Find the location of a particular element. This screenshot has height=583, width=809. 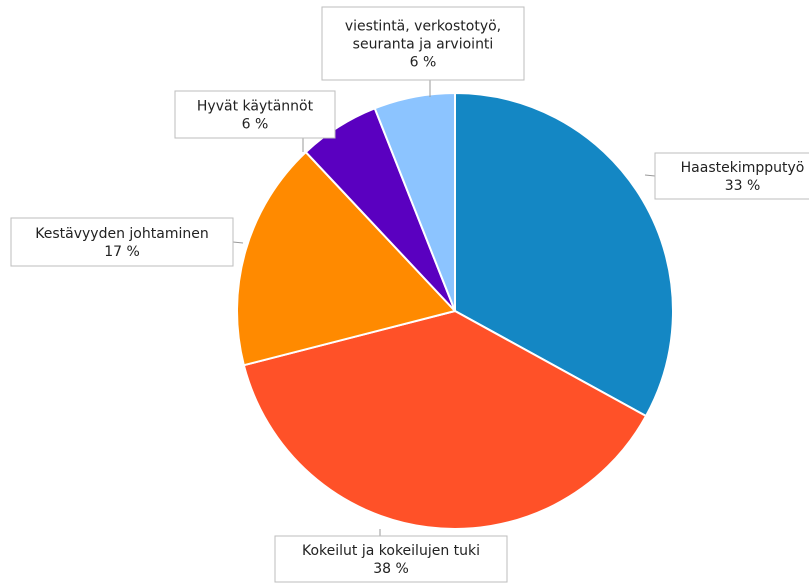

label-category: seuranta ja arviointi is located at coordinates (423, 45).